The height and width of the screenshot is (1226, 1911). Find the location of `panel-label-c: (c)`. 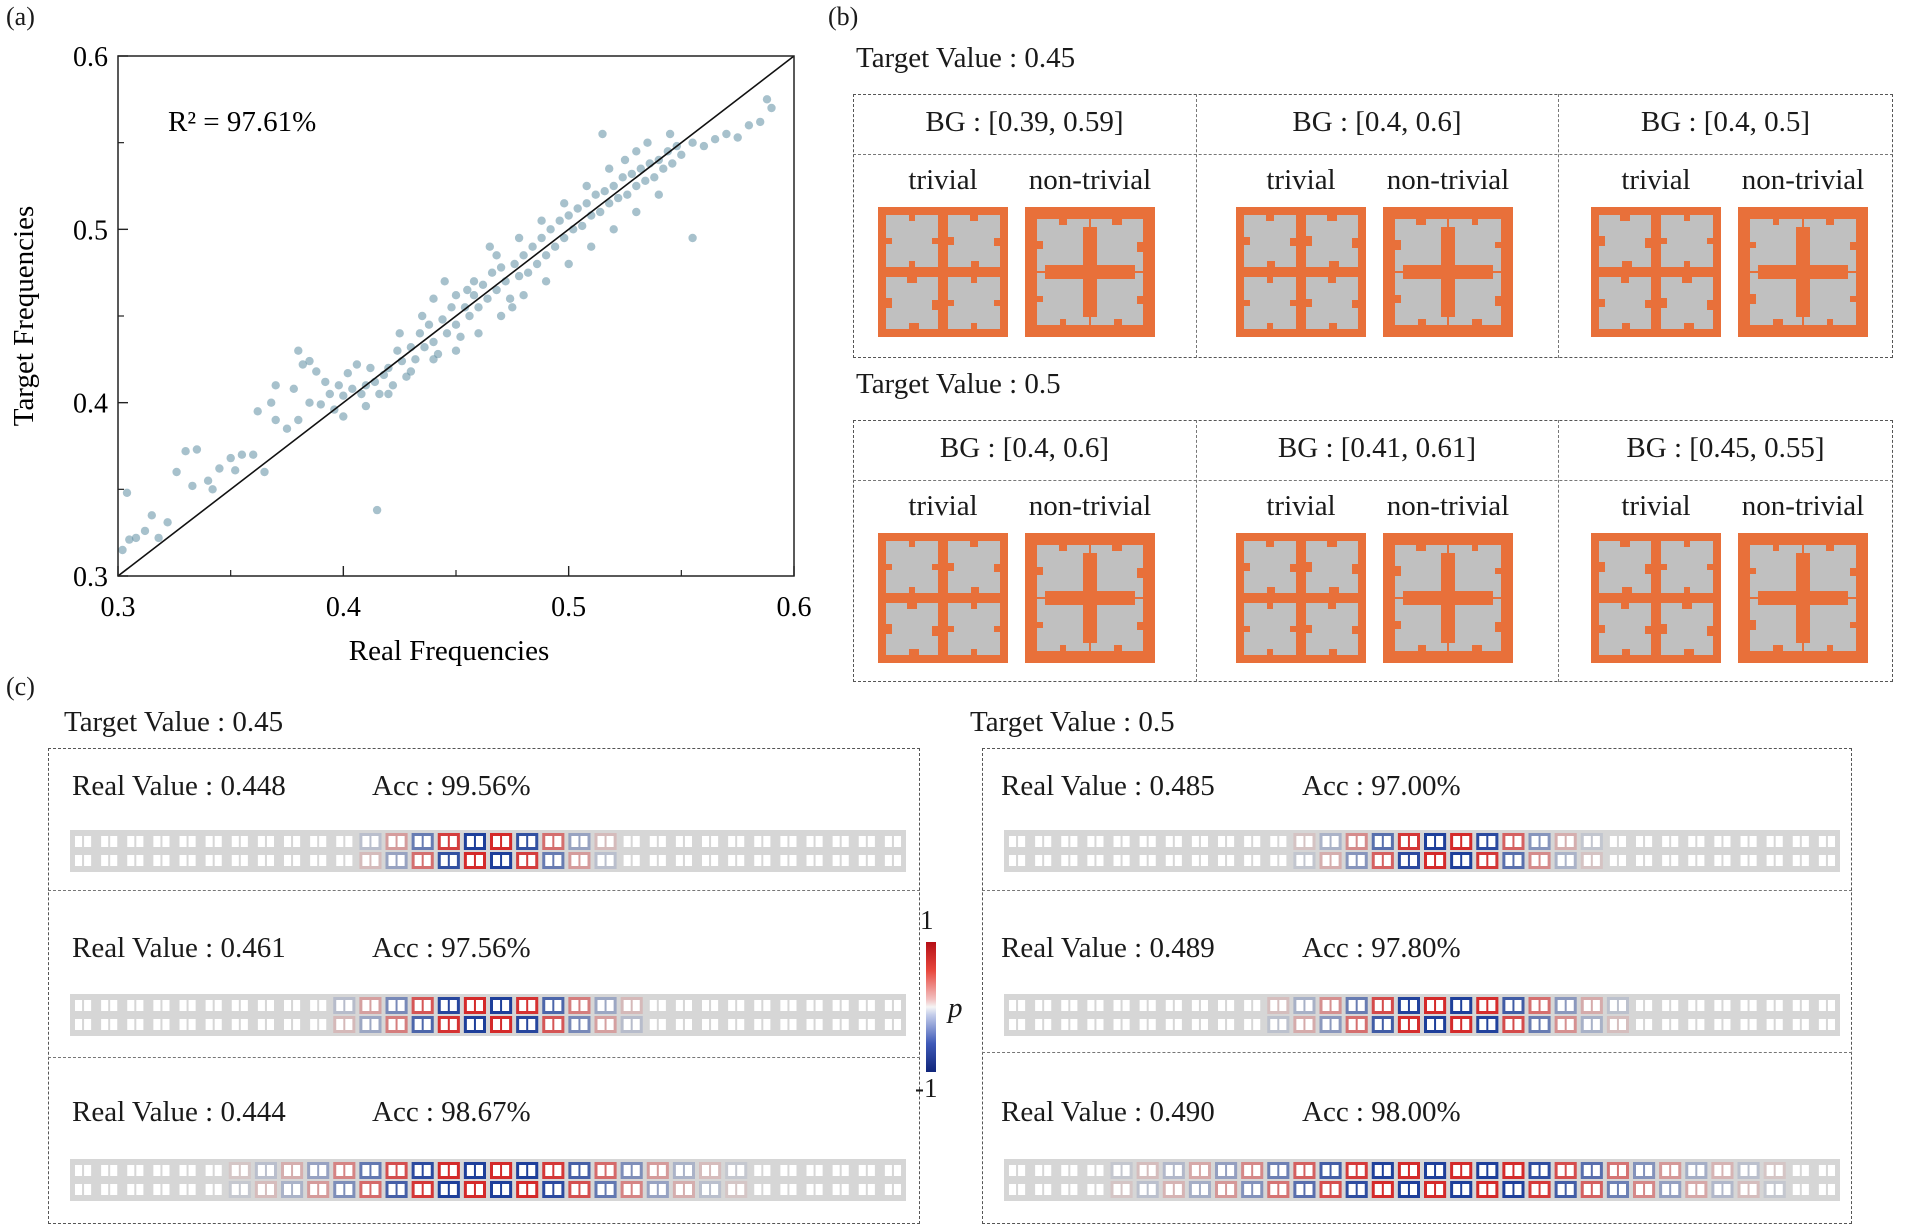

panel-label-c: (c) is located at coordinates (20, 686).